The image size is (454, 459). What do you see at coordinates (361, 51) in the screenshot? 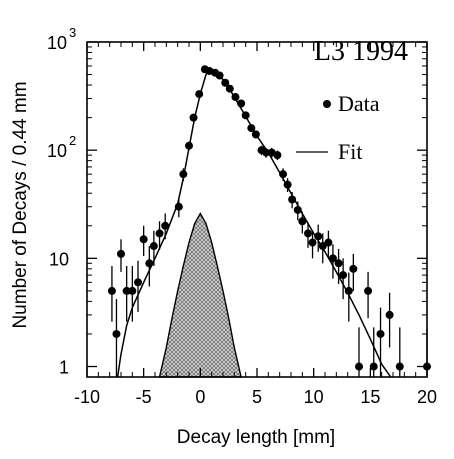
I see `chart-title: L3 1994` at bounding box center [361, 51].